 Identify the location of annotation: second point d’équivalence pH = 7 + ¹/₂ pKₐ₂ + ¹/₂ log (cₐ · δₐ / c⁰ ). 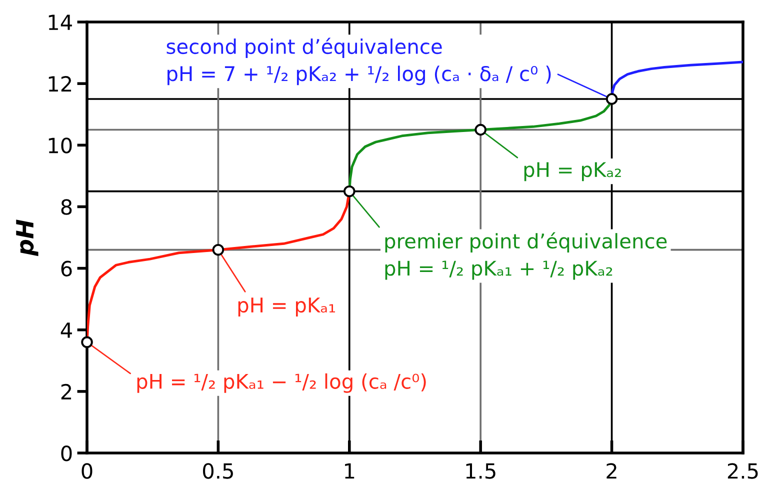
(358, 62).